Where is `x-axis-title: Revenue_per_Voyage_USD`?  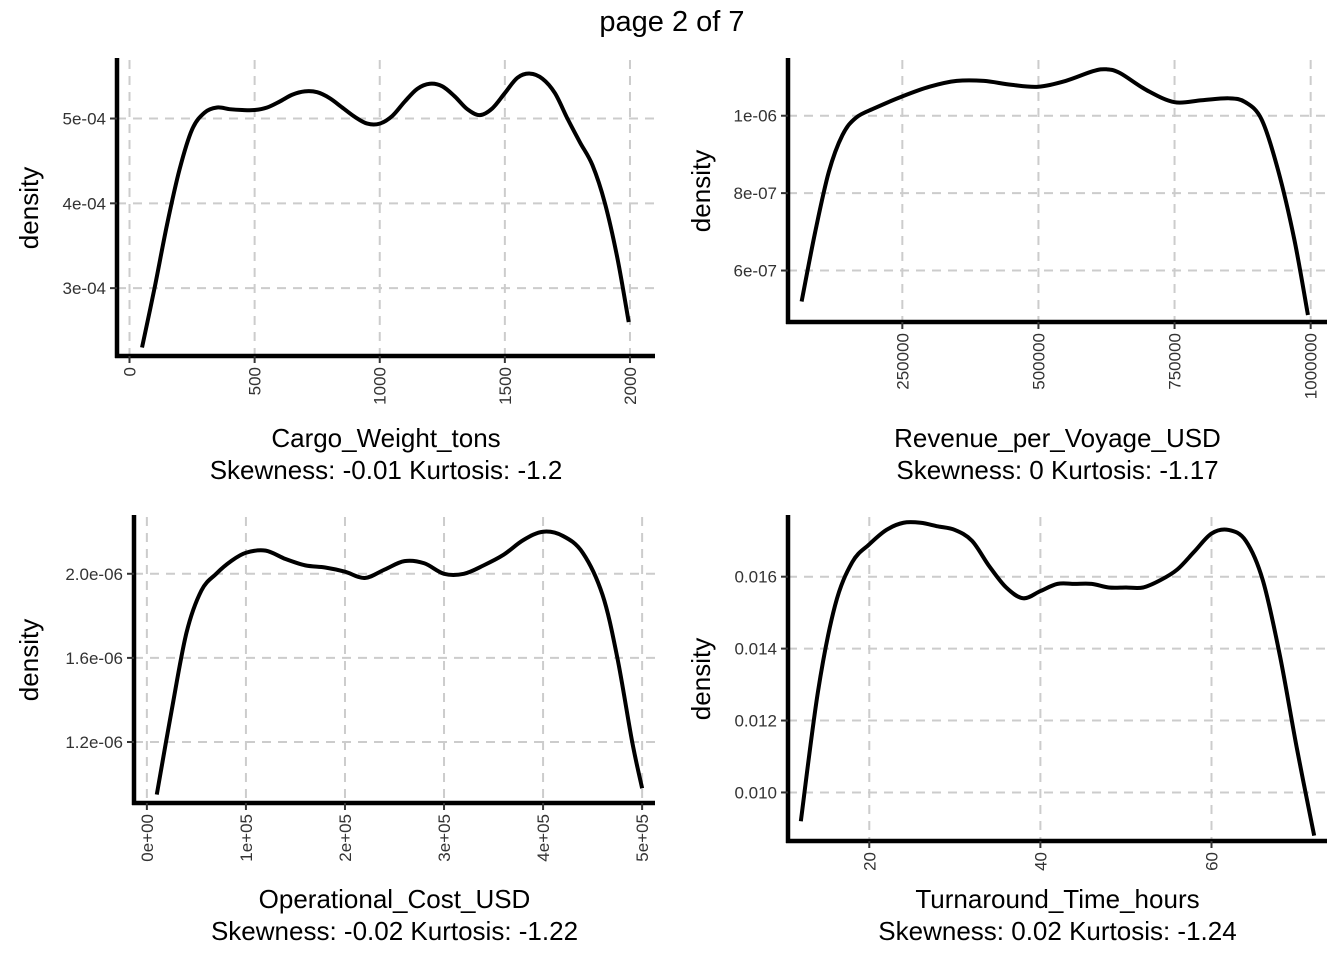
x-axis-title: Revenue_per_Voyage_USD is located at coordinates (1057, 438).